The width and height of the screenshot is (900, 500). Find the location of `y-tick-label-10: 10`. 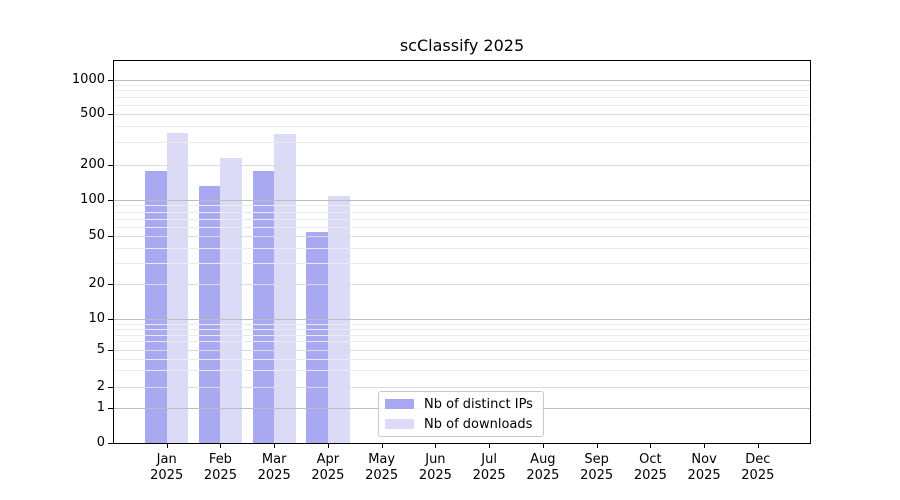

y-tick-label-10: 10 is located at coordinates (96, 318).